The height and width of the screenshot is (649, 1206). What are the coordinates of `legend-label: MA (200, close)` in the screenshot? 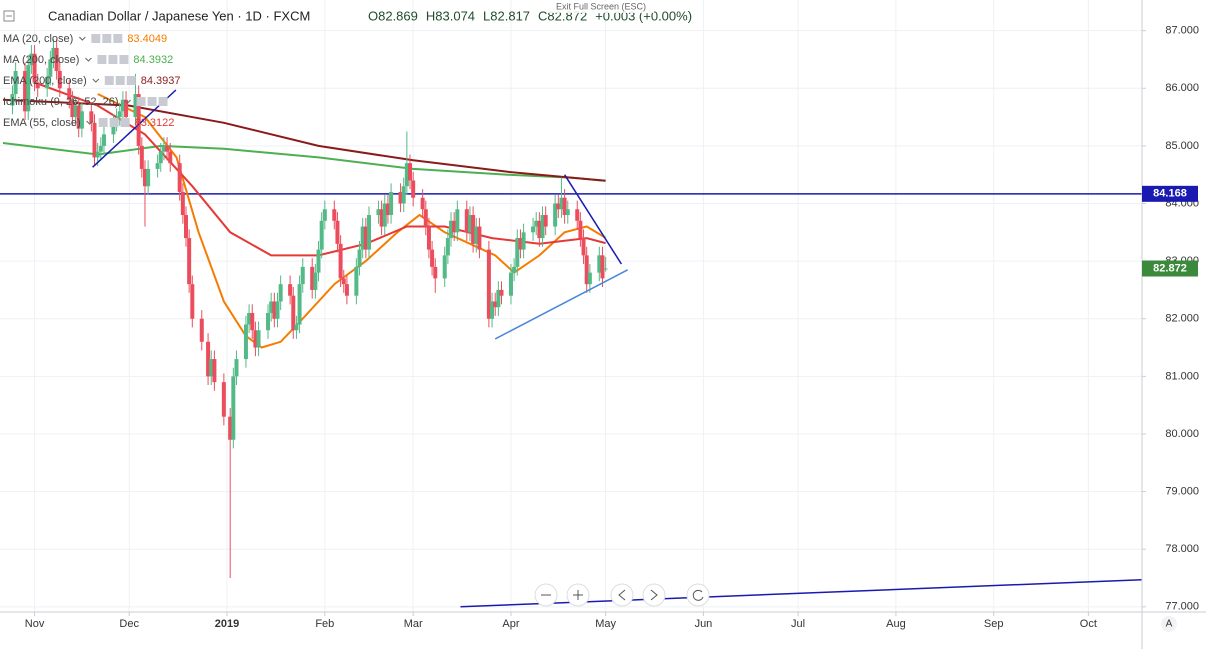 It's located at (41, 60).